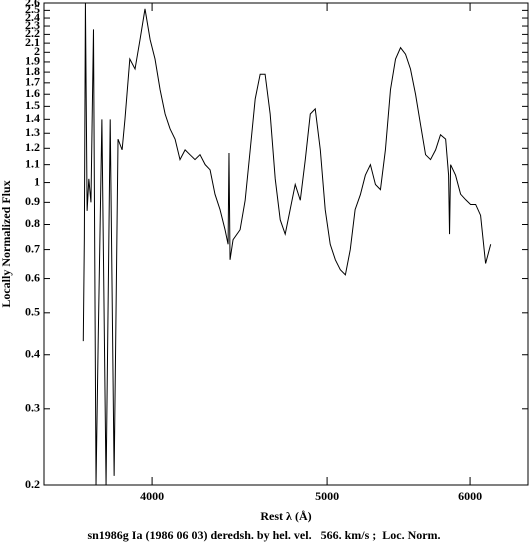  I want to click on x-tick-label: 6000, so click(470, 496).